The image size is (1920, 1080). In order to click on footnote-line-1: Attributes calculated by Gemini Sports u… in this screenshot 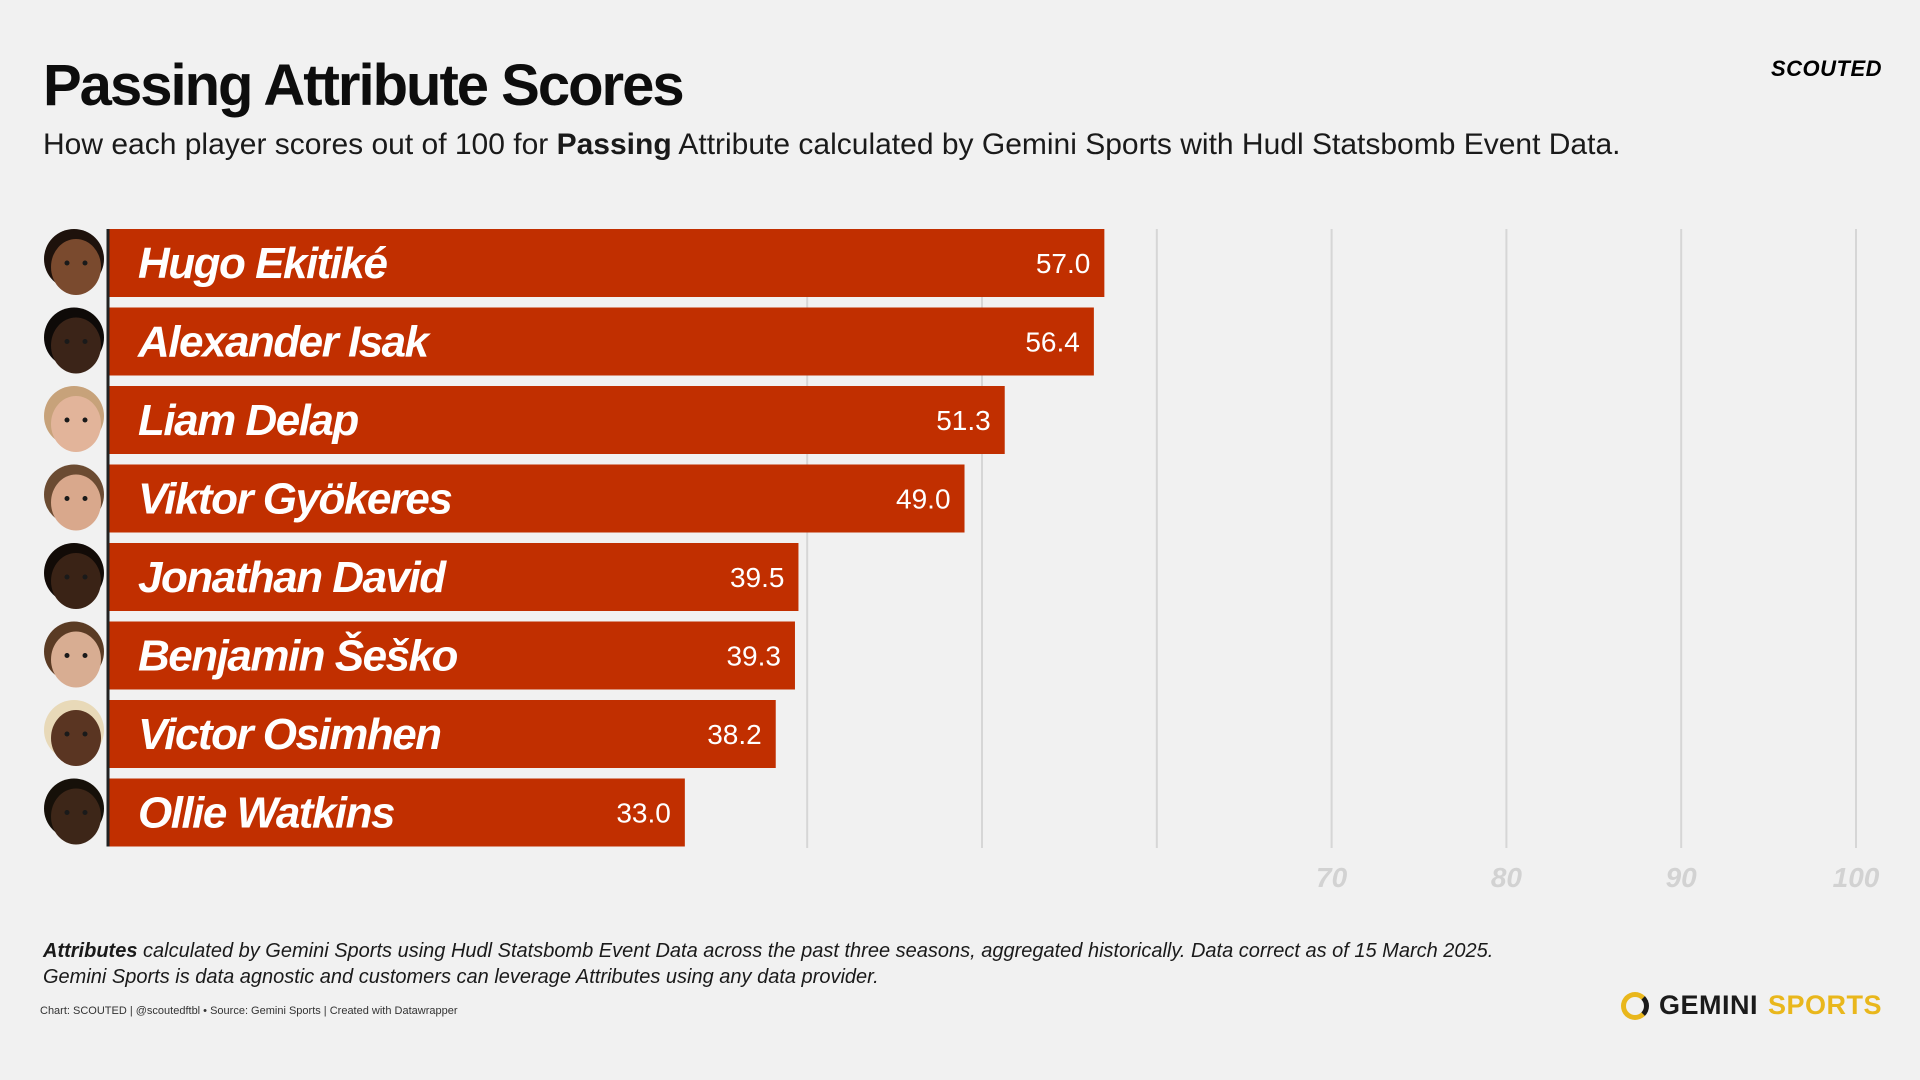, I will do `click(843, 951)`.